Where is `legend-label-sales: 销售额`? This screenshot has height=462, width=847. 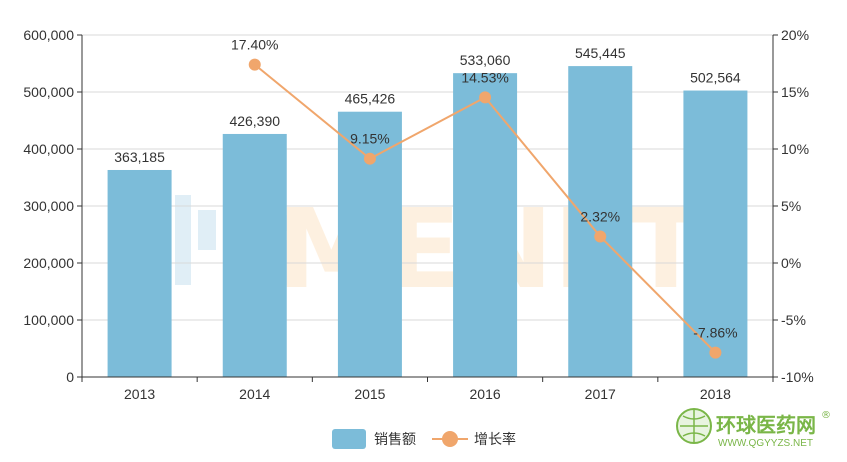
legend-label-sales: 销售额 is located at coordinates (395, 440).